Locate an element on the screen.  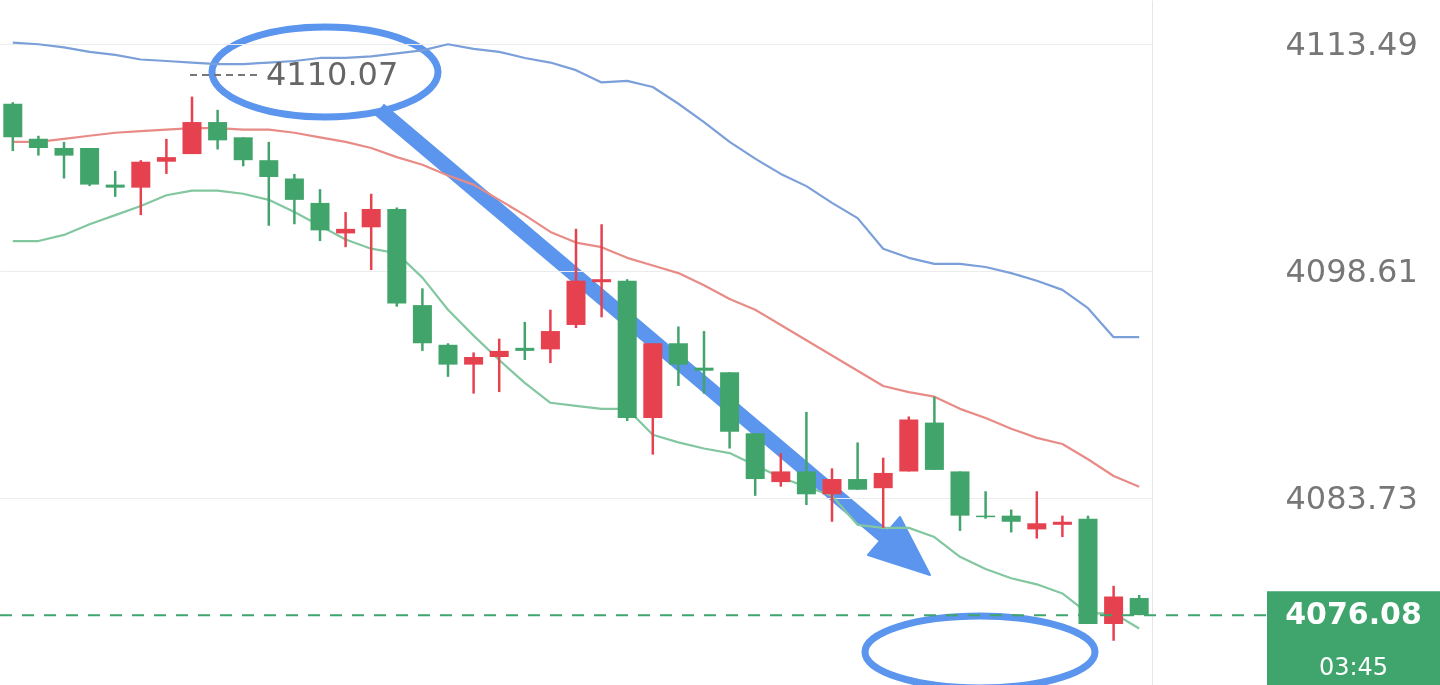
y-tick-label: 4113.49 is located at coordinates (1351, 43).